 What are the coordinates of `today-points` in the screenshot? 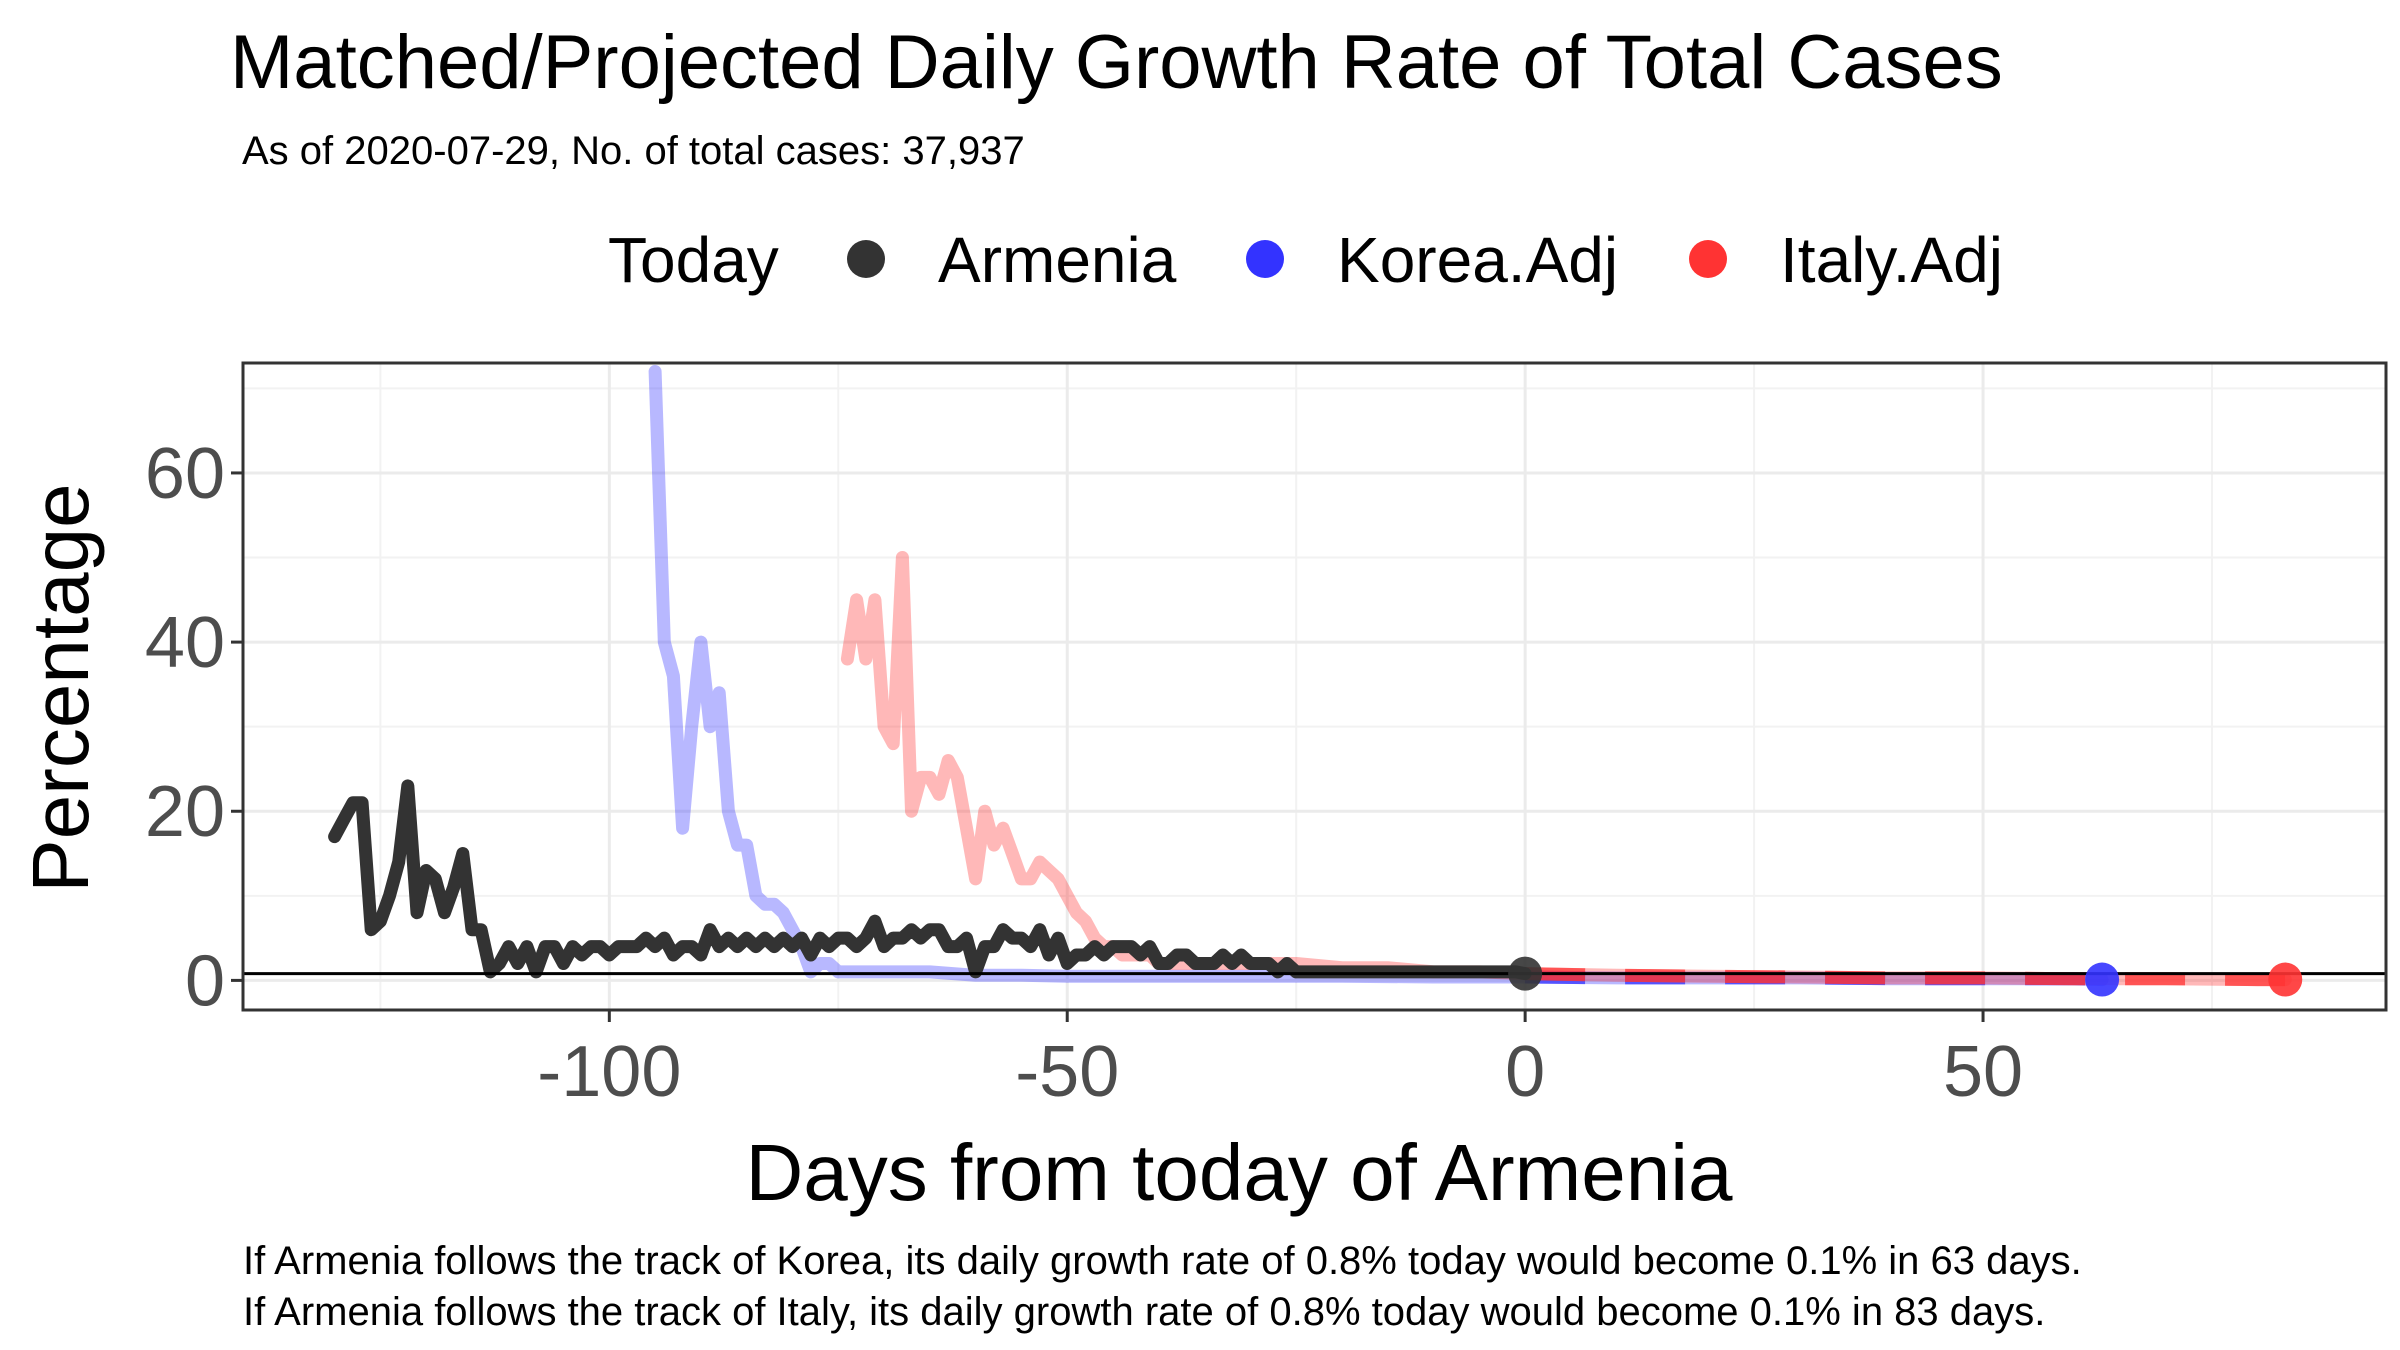 It's located at (1905, 976).